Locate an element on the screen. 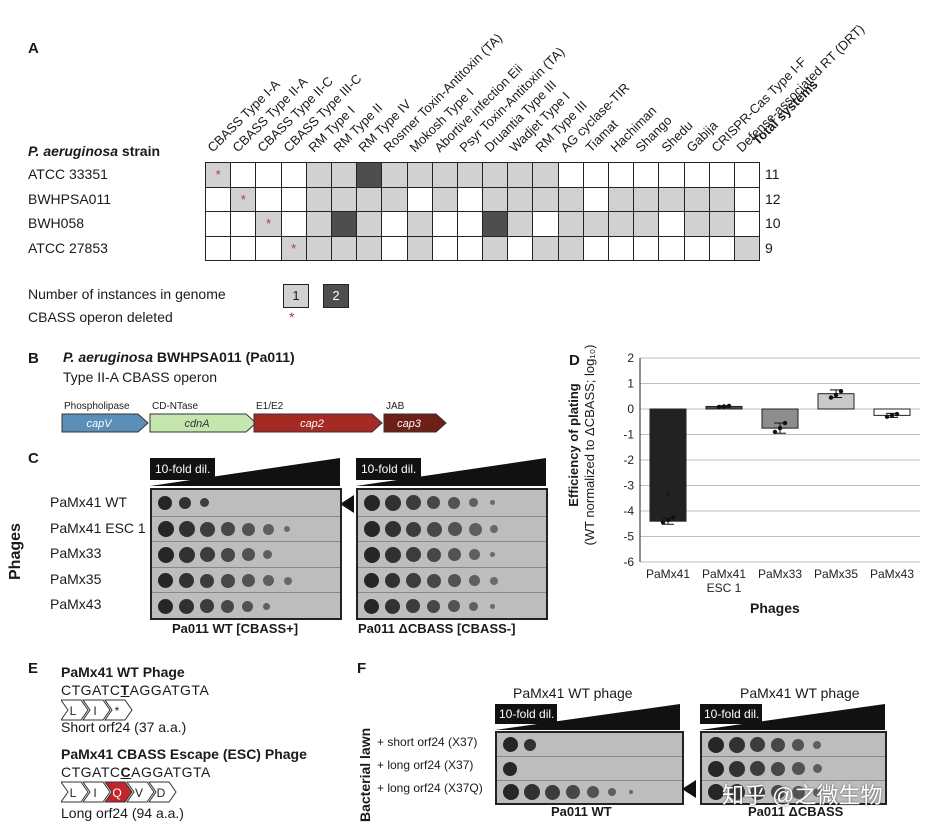  x-category-label: PaMx33 is located at coordinates (780, 574).